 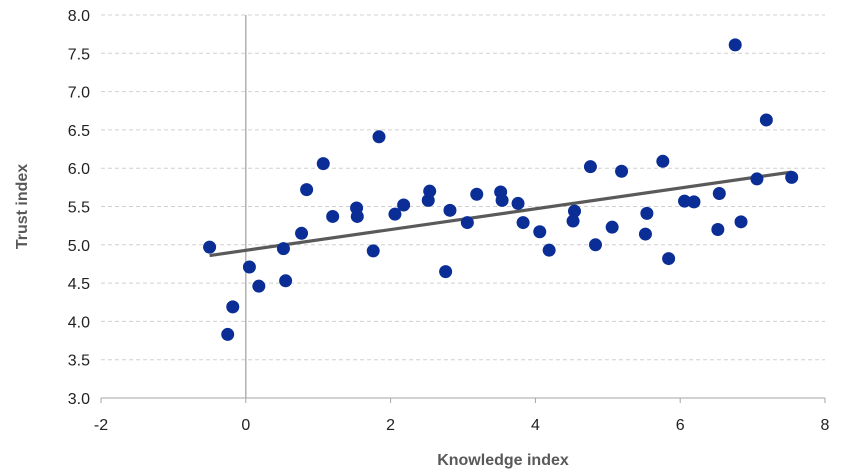 I want to click on y-tick-label: 8.0, so click(x=79, y=16).